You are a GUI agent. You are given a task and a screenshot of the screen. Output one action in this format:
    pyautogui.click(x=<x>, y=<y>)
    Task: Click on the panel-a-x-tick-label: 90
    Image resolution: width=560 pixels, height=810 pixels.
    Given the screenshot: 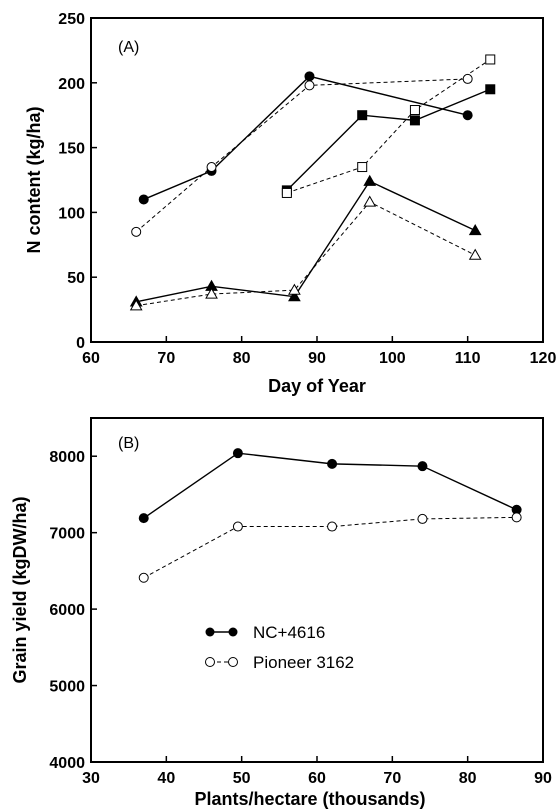 What is the action you would take?
    pyautogui.click(x=317, y=358)
    